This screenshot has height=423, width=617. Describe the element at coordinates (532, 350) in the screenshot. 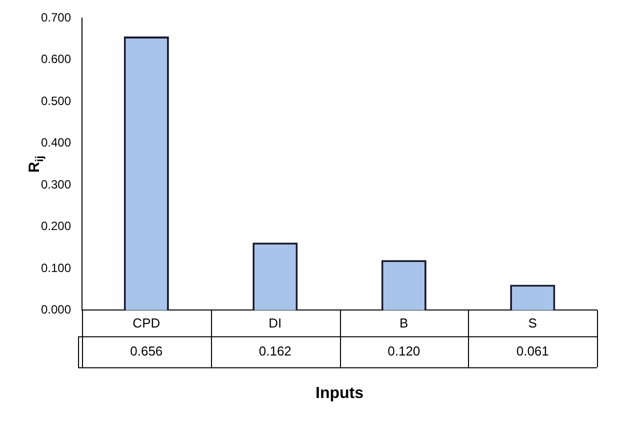

I see `data-label: 0.061` at that location.